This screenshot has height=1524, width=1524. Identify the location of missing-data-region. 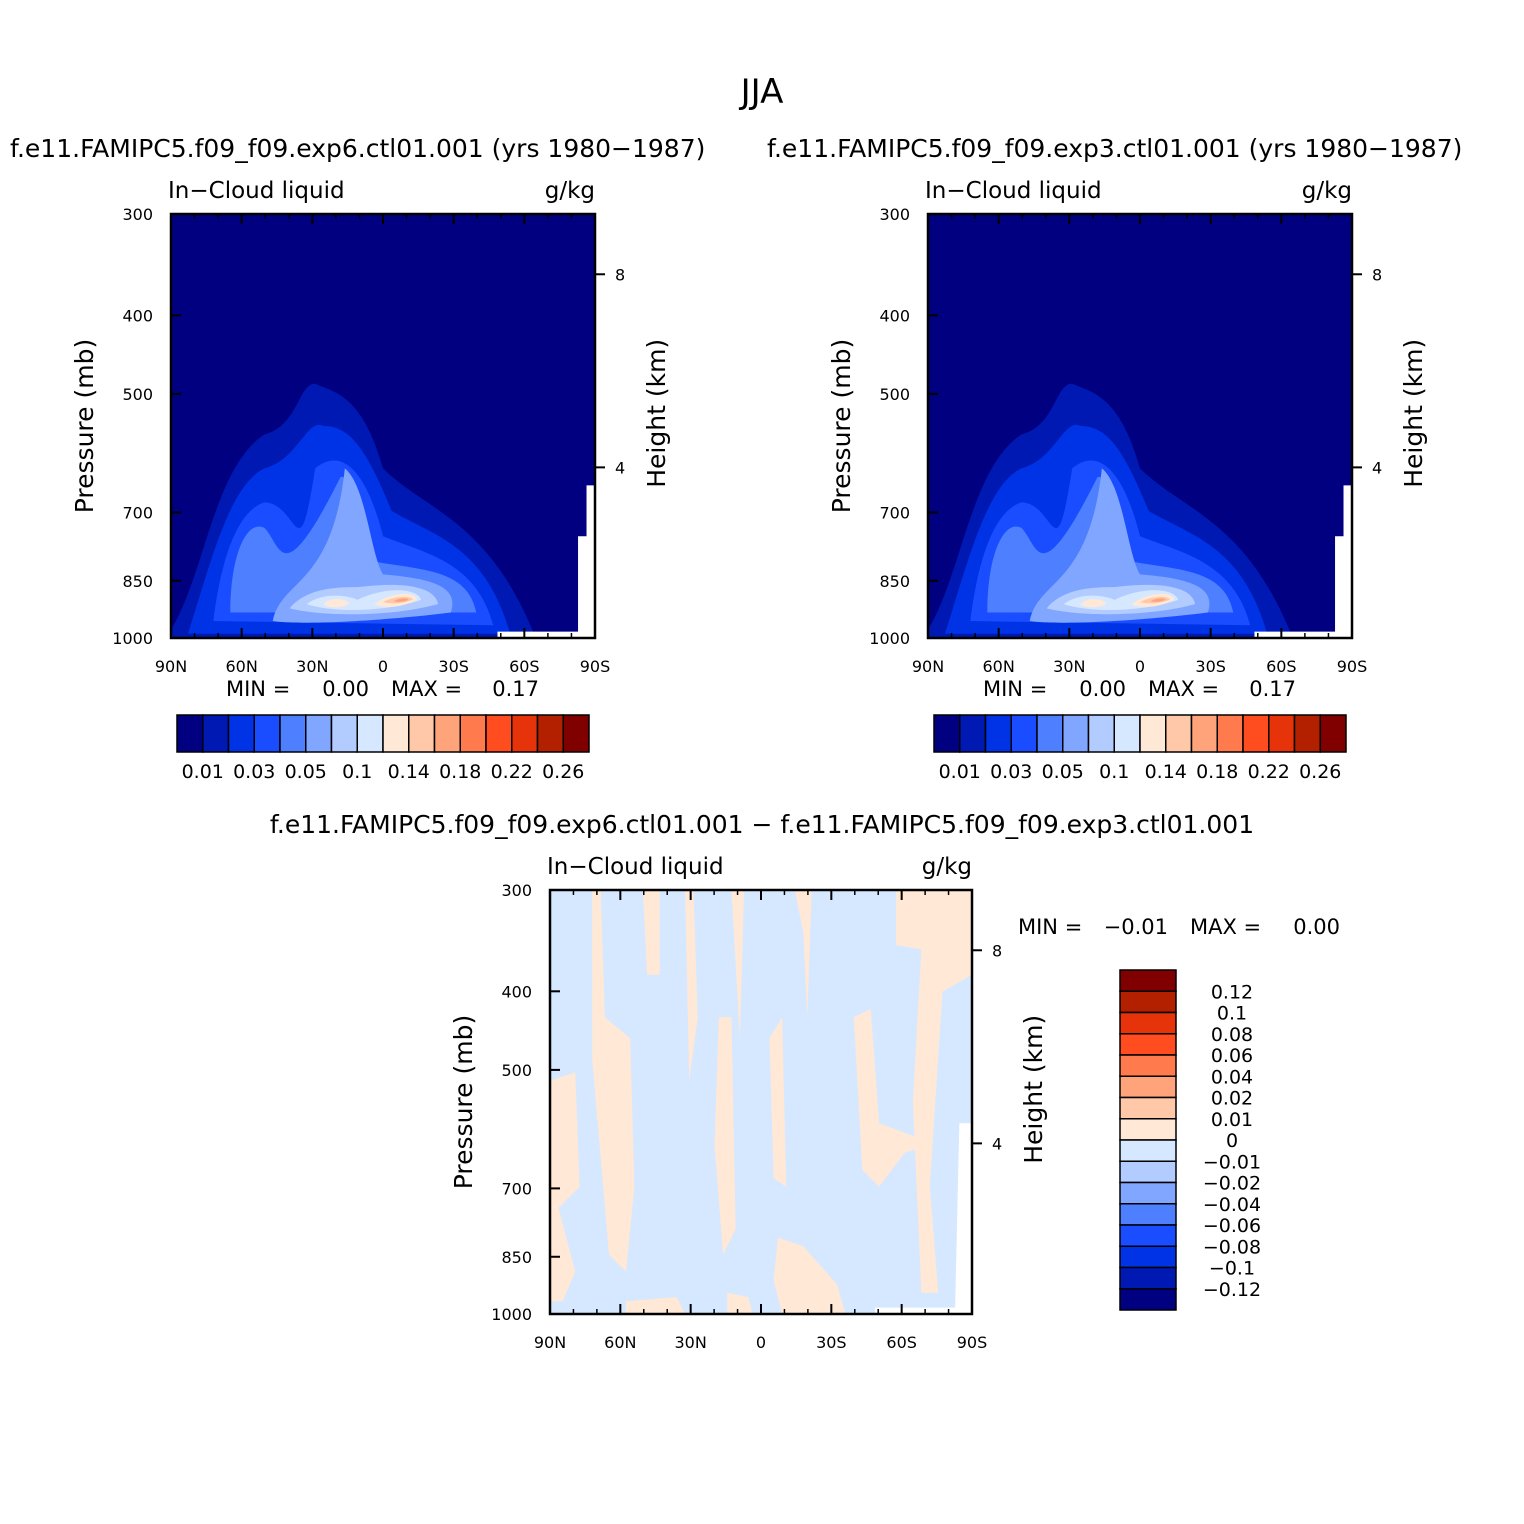
(546, 561).